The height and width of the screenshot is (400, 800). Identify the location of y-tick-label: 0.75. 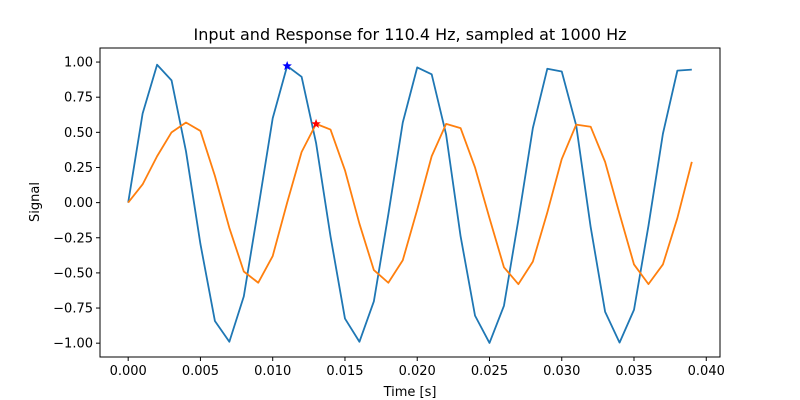
(78, 98).